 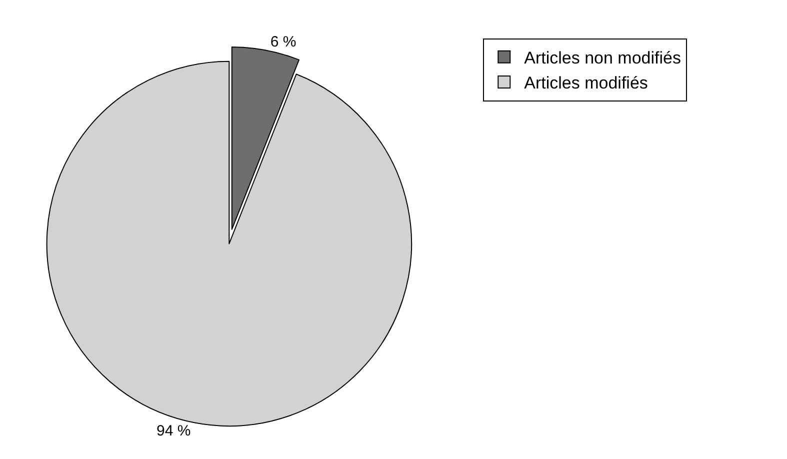 I want to click on data-label: 6 %, so click(x=283, y=42).